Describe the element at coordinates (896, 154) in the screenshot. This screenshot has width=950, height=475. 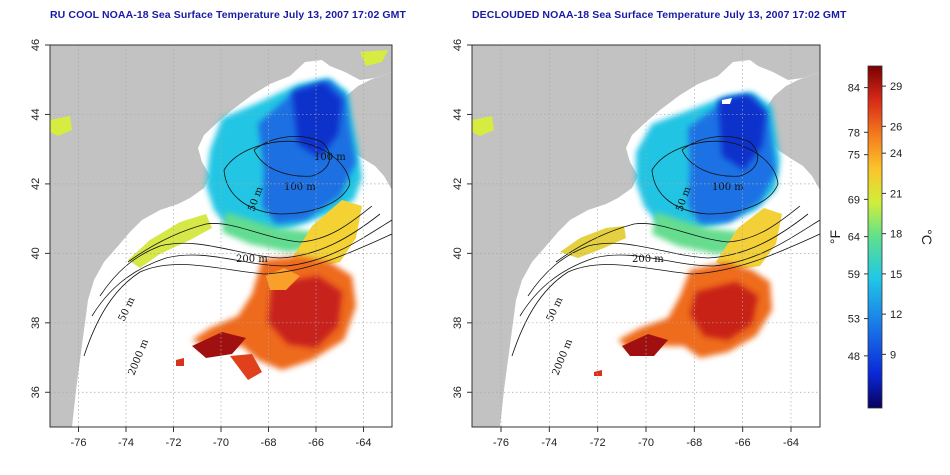
I see `celsius-tick-label: 24` at that location.